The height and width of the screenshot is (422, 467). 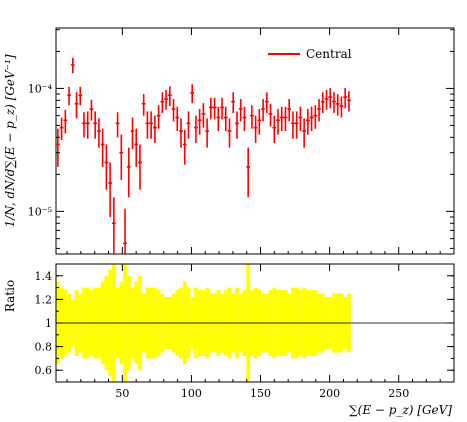 I want to click on x-tick-label: 50, so click(x=122, y=393).